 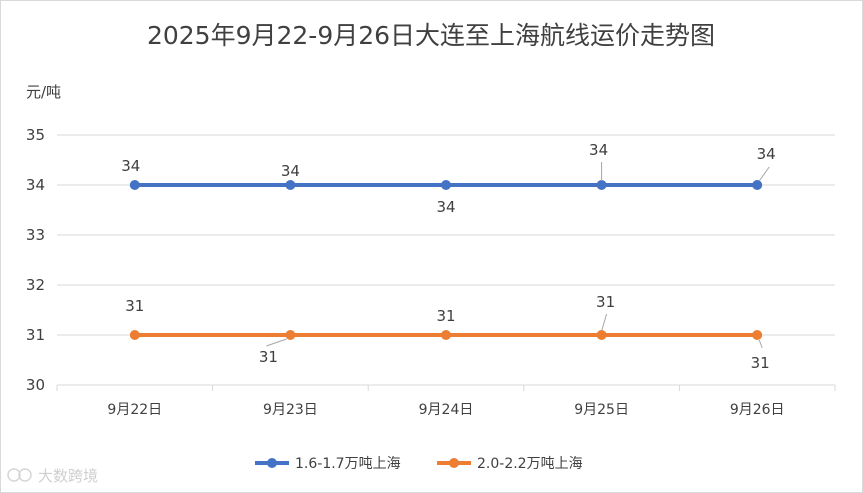 What do you see at coordinates (35, 235) in the screenshot?
I see `y-tick-label: 33` at bounding box center [35, 235].